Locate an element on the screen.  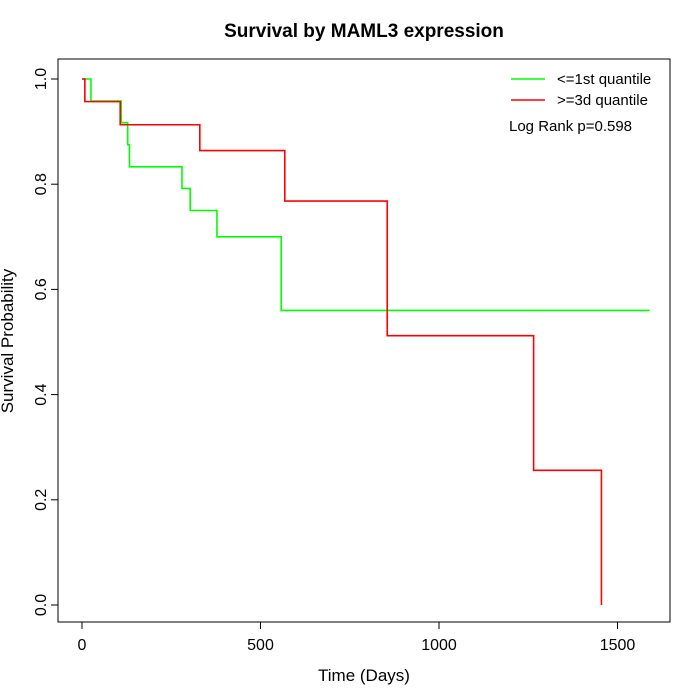
y-tick-label: 0.8 is located at coordinates (41, 184).